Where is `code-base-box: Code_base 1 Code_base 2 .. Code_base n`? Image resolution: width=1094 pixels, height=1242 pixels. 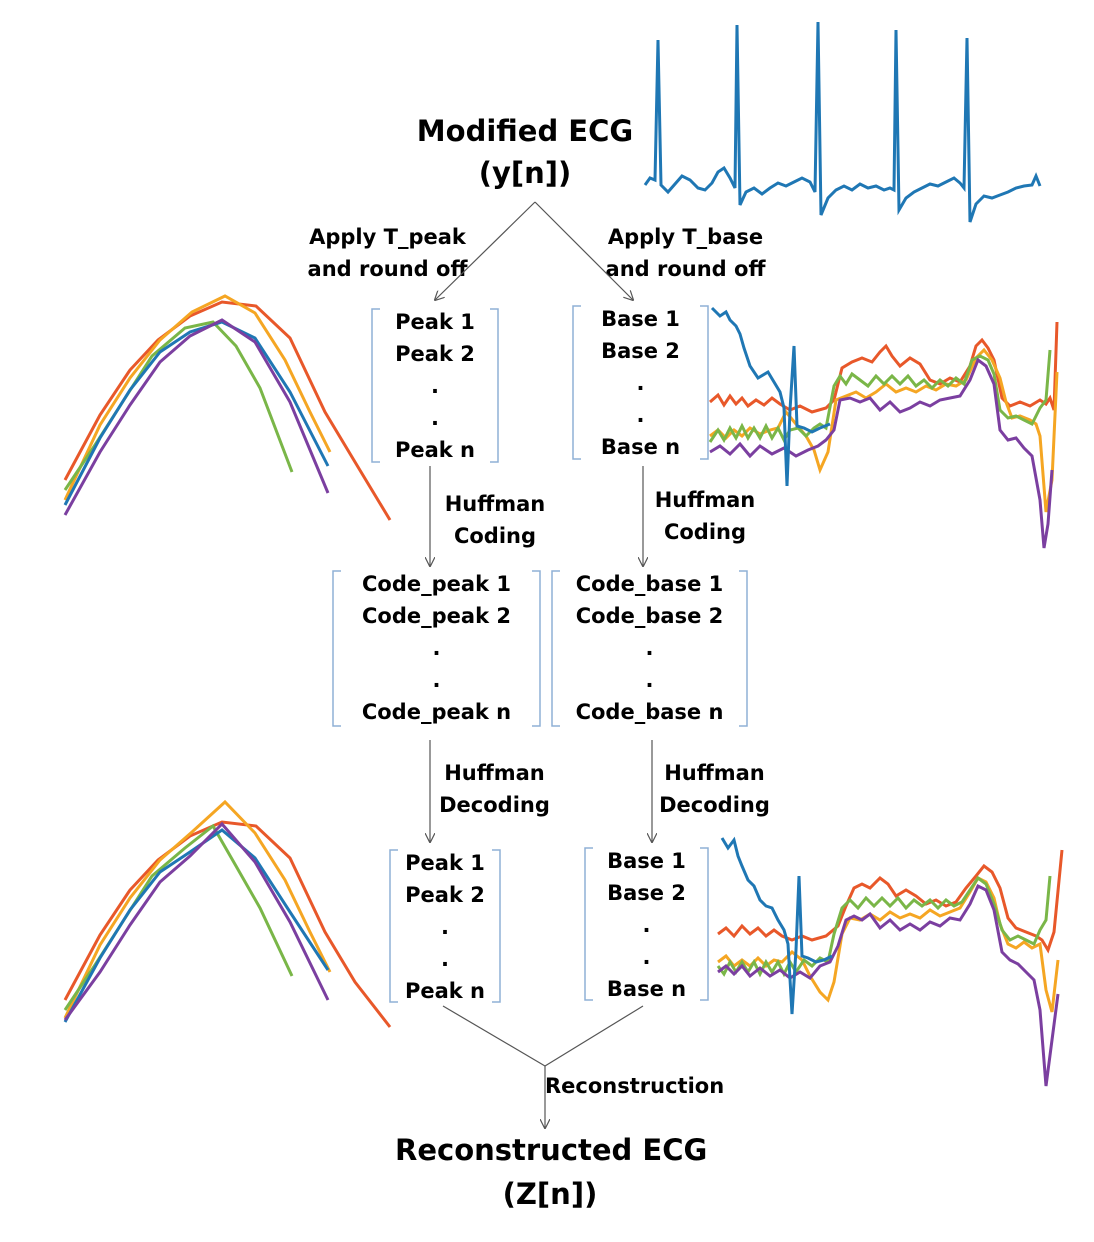
code-base-box: Code_base 1 Code_base 2 .. Code_base n is located at coordinates (649, 648).